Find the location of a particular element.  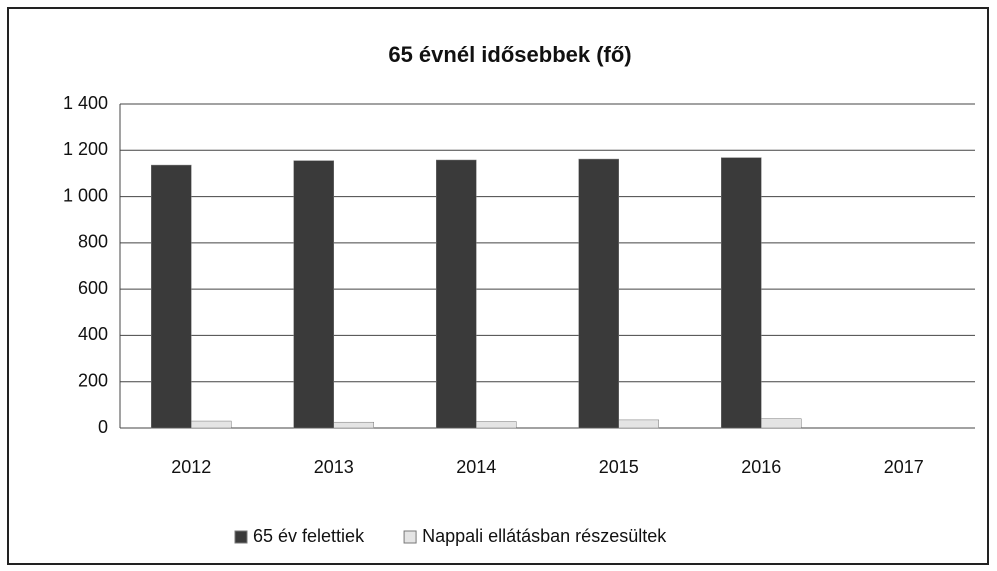

x-tick-label: 2014 is located at coordinates (476, 467).